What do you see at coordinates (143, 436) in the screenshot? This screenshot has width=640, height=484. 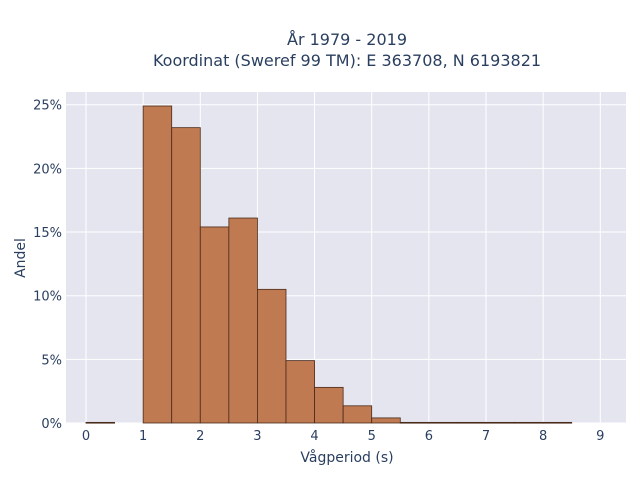 I see `x-tick-label: 1` at bounding box center [143, 436].